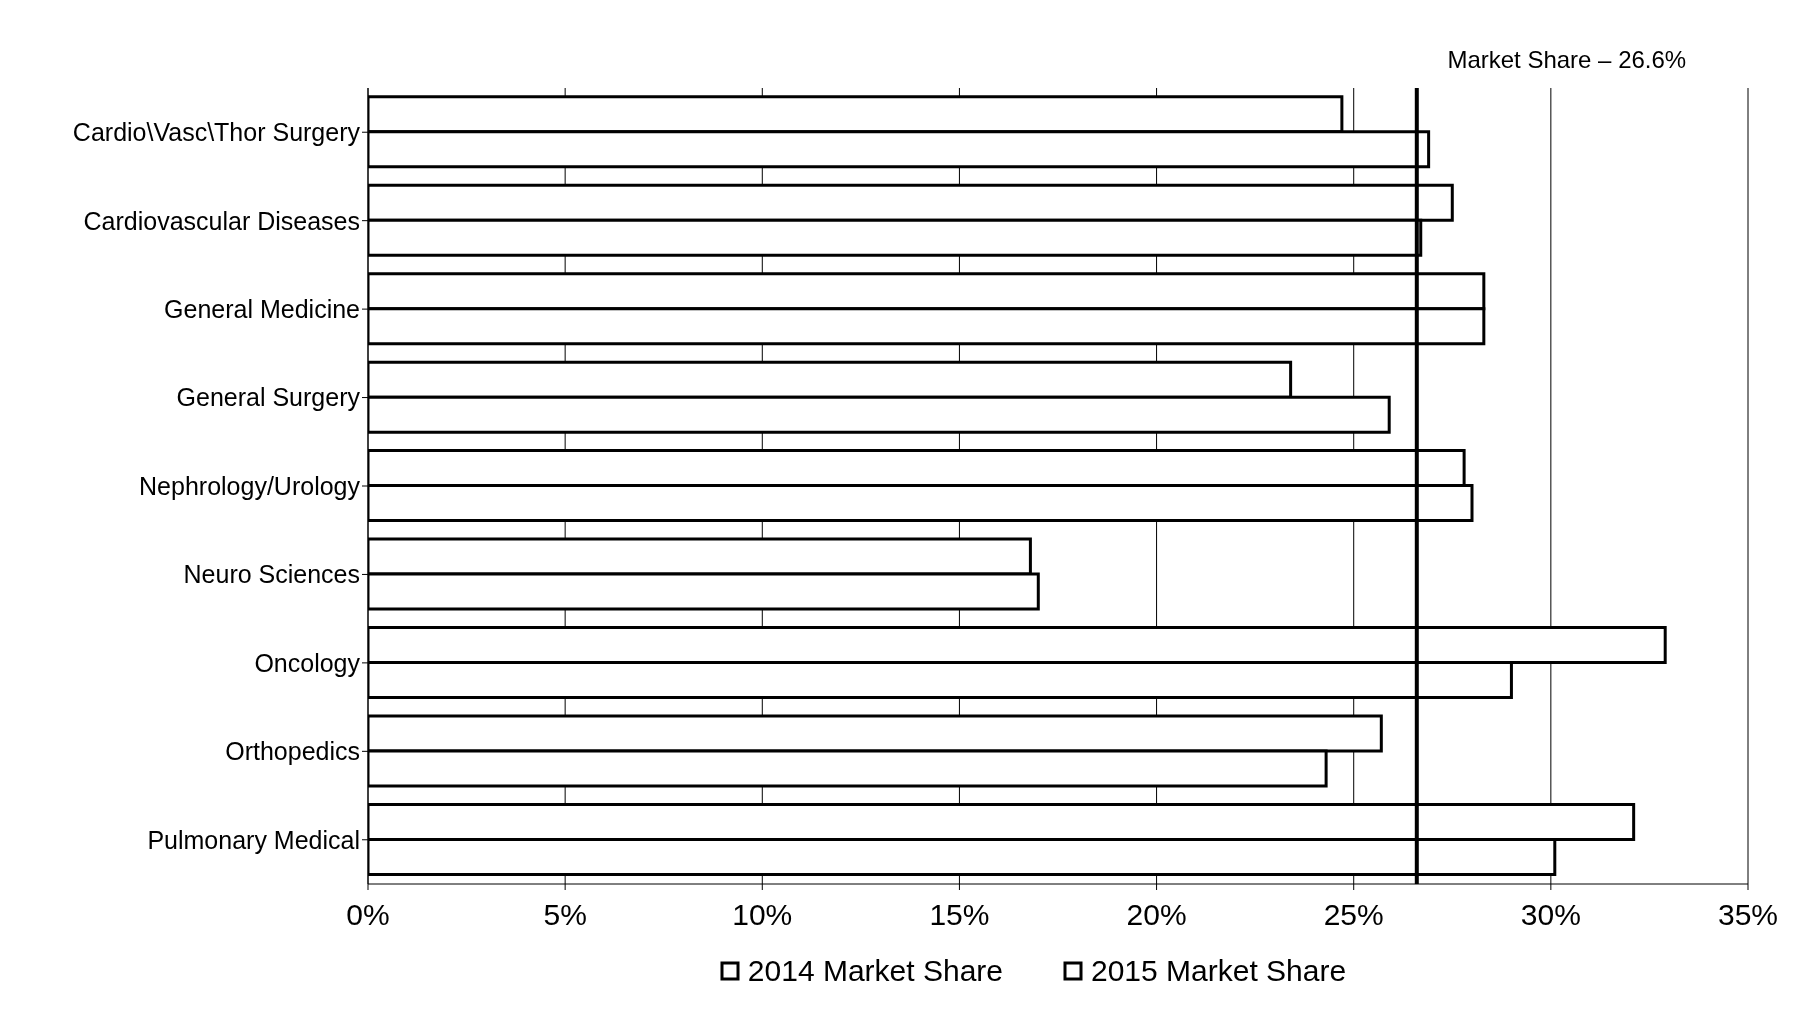 The width and height of the screenshot is (1798, 1016). I want to click on x-tick-label: 30%, so click(1550, 915).